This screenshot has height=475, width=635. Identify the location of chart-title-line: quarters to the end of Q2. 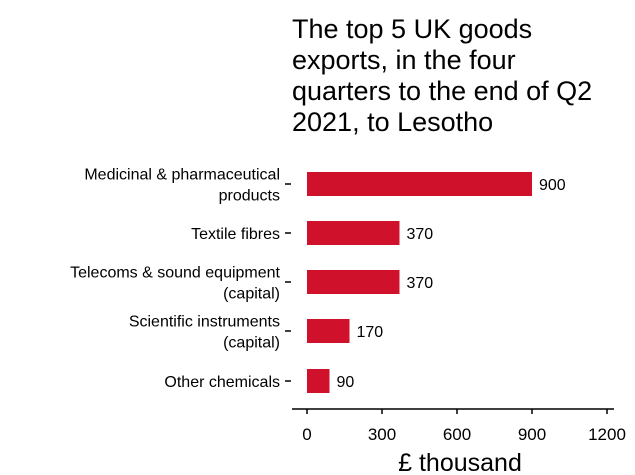
(442, 91).